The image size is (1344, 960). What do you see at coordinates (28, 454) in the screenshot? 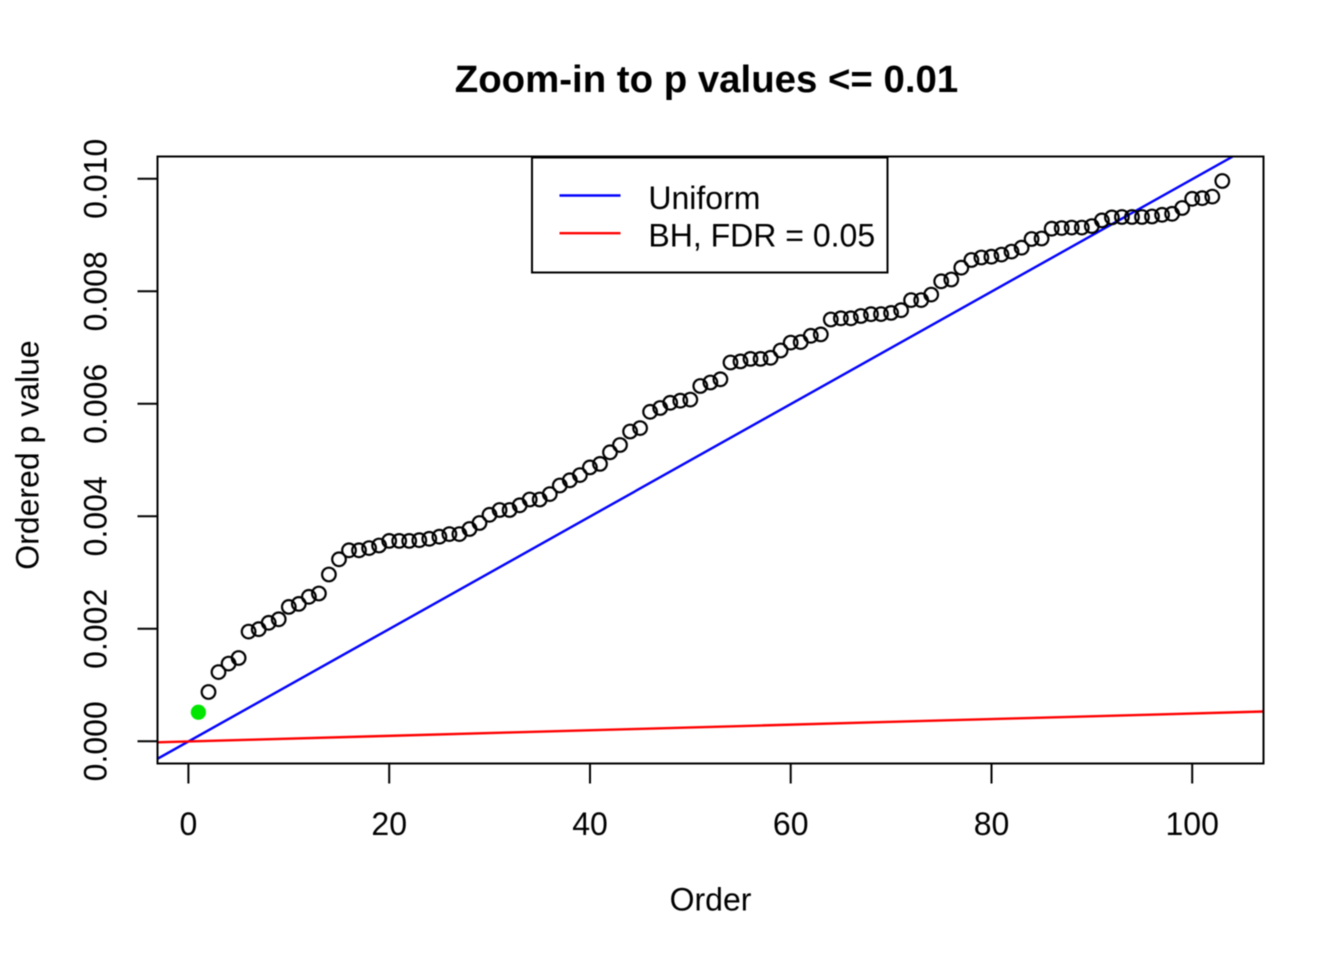
I see `svg-text: Ordered p value` at bounding box center [28, 454].